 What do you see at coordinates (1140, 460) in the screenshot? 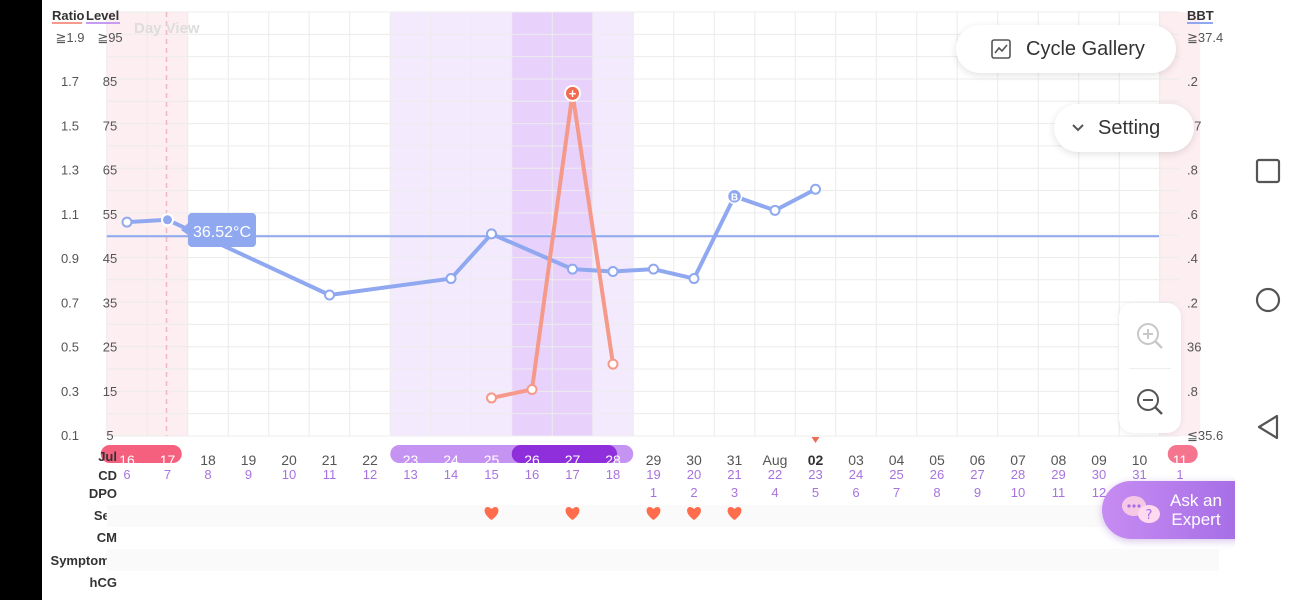
I see `date-label: 10` at bounding box center [1140, 460].